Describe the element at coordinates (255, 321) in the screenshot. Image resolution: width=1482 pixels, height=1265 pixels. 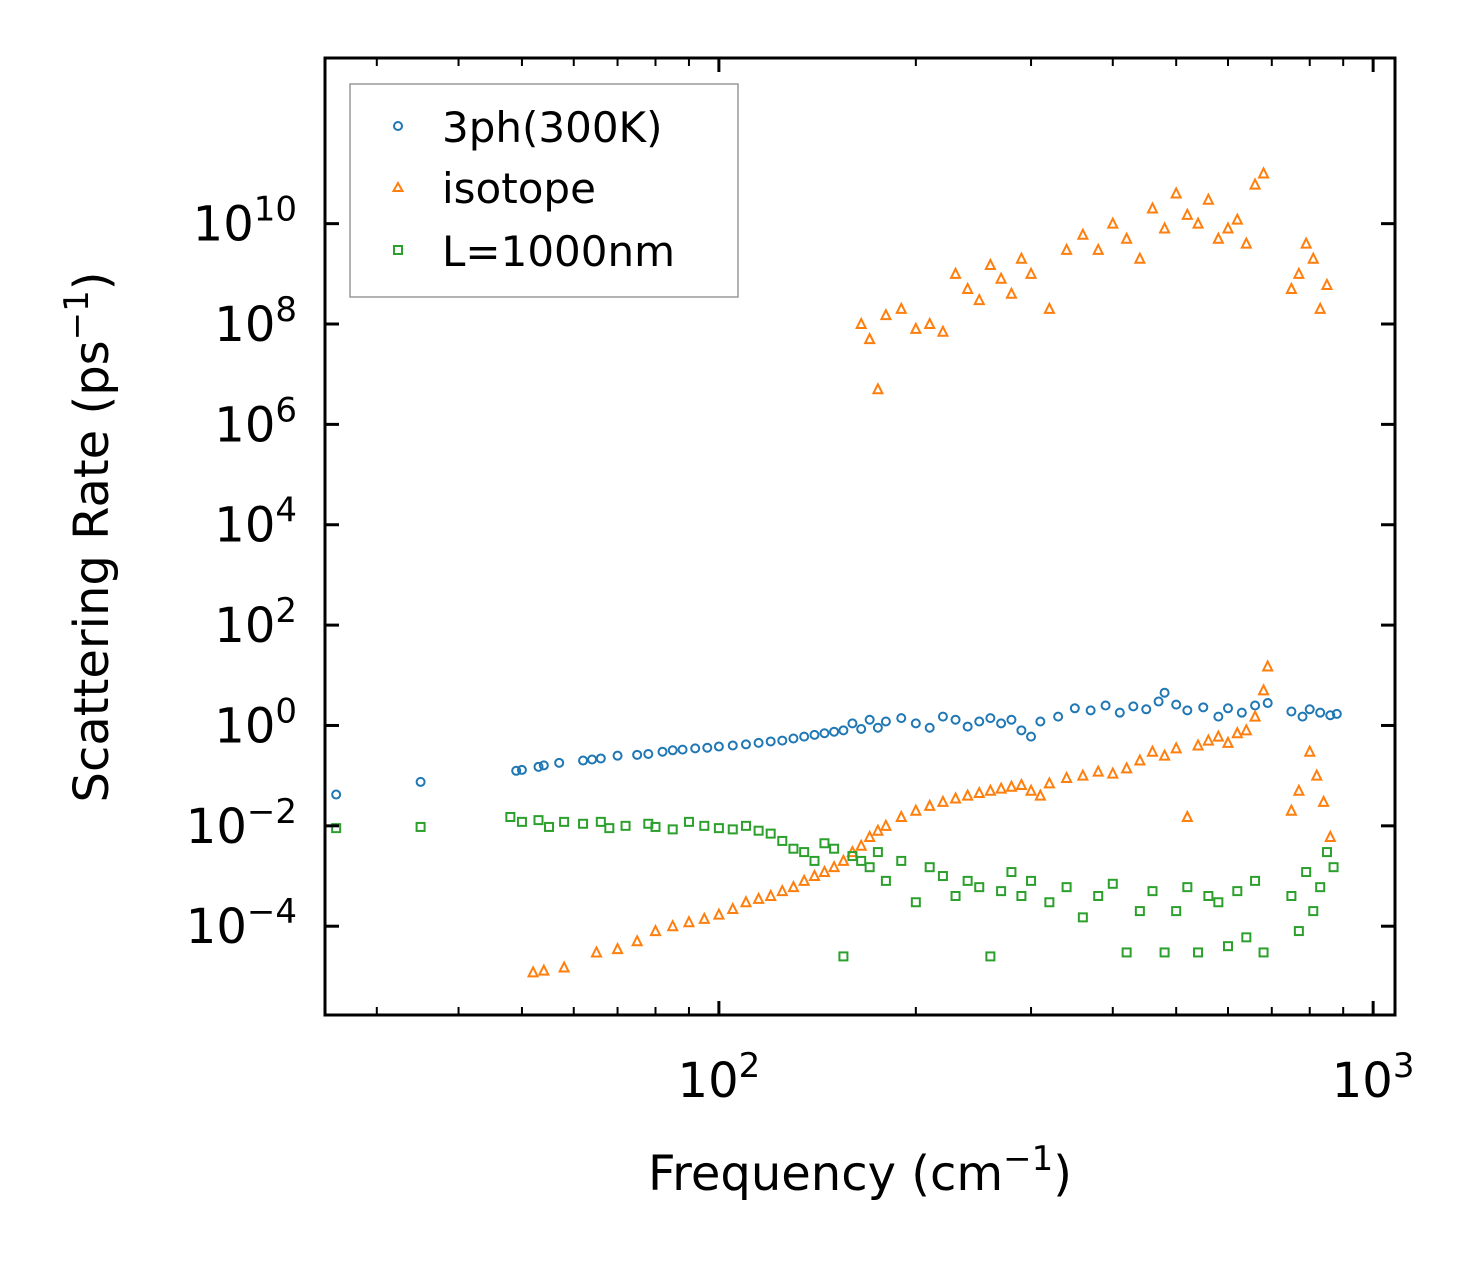
I see `y-tick-label: 10⁸` at that location.